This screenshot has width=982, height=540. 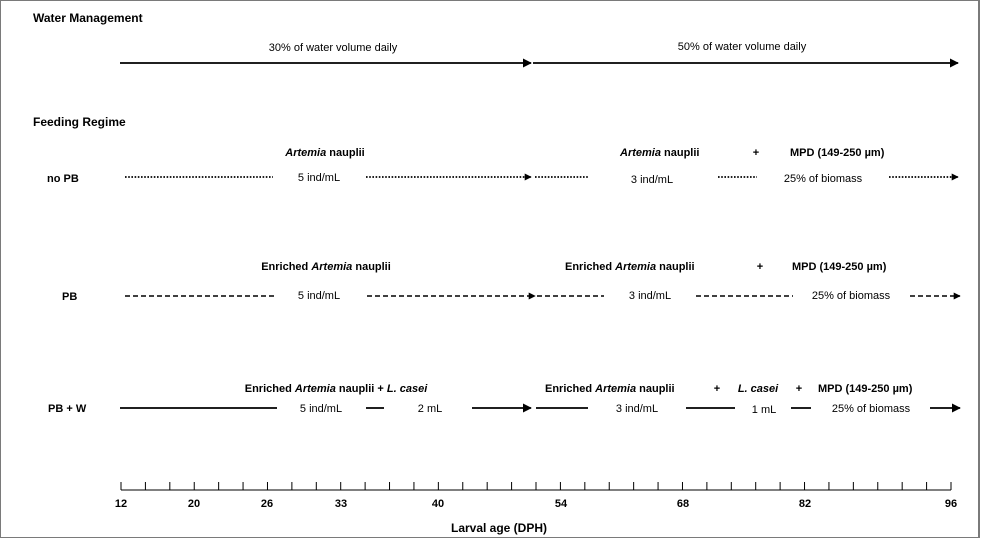 I want to click on pb-phase2-header-mpd: MPD (149-250 µm), so click(x=839, y=267).